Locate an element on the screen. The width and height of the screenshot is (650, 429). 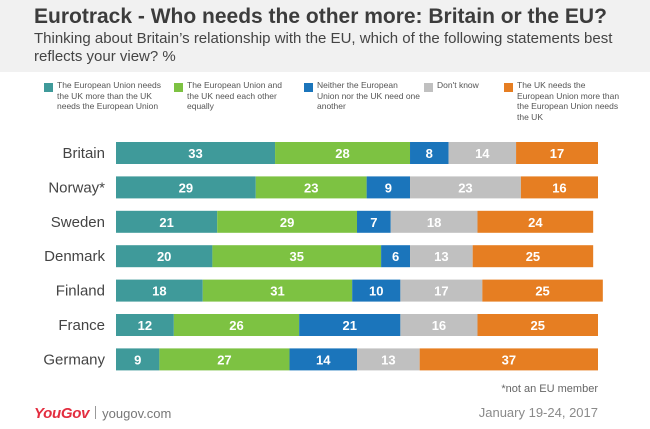
footnote: *not an EU member is located at coordinates (549, 389).